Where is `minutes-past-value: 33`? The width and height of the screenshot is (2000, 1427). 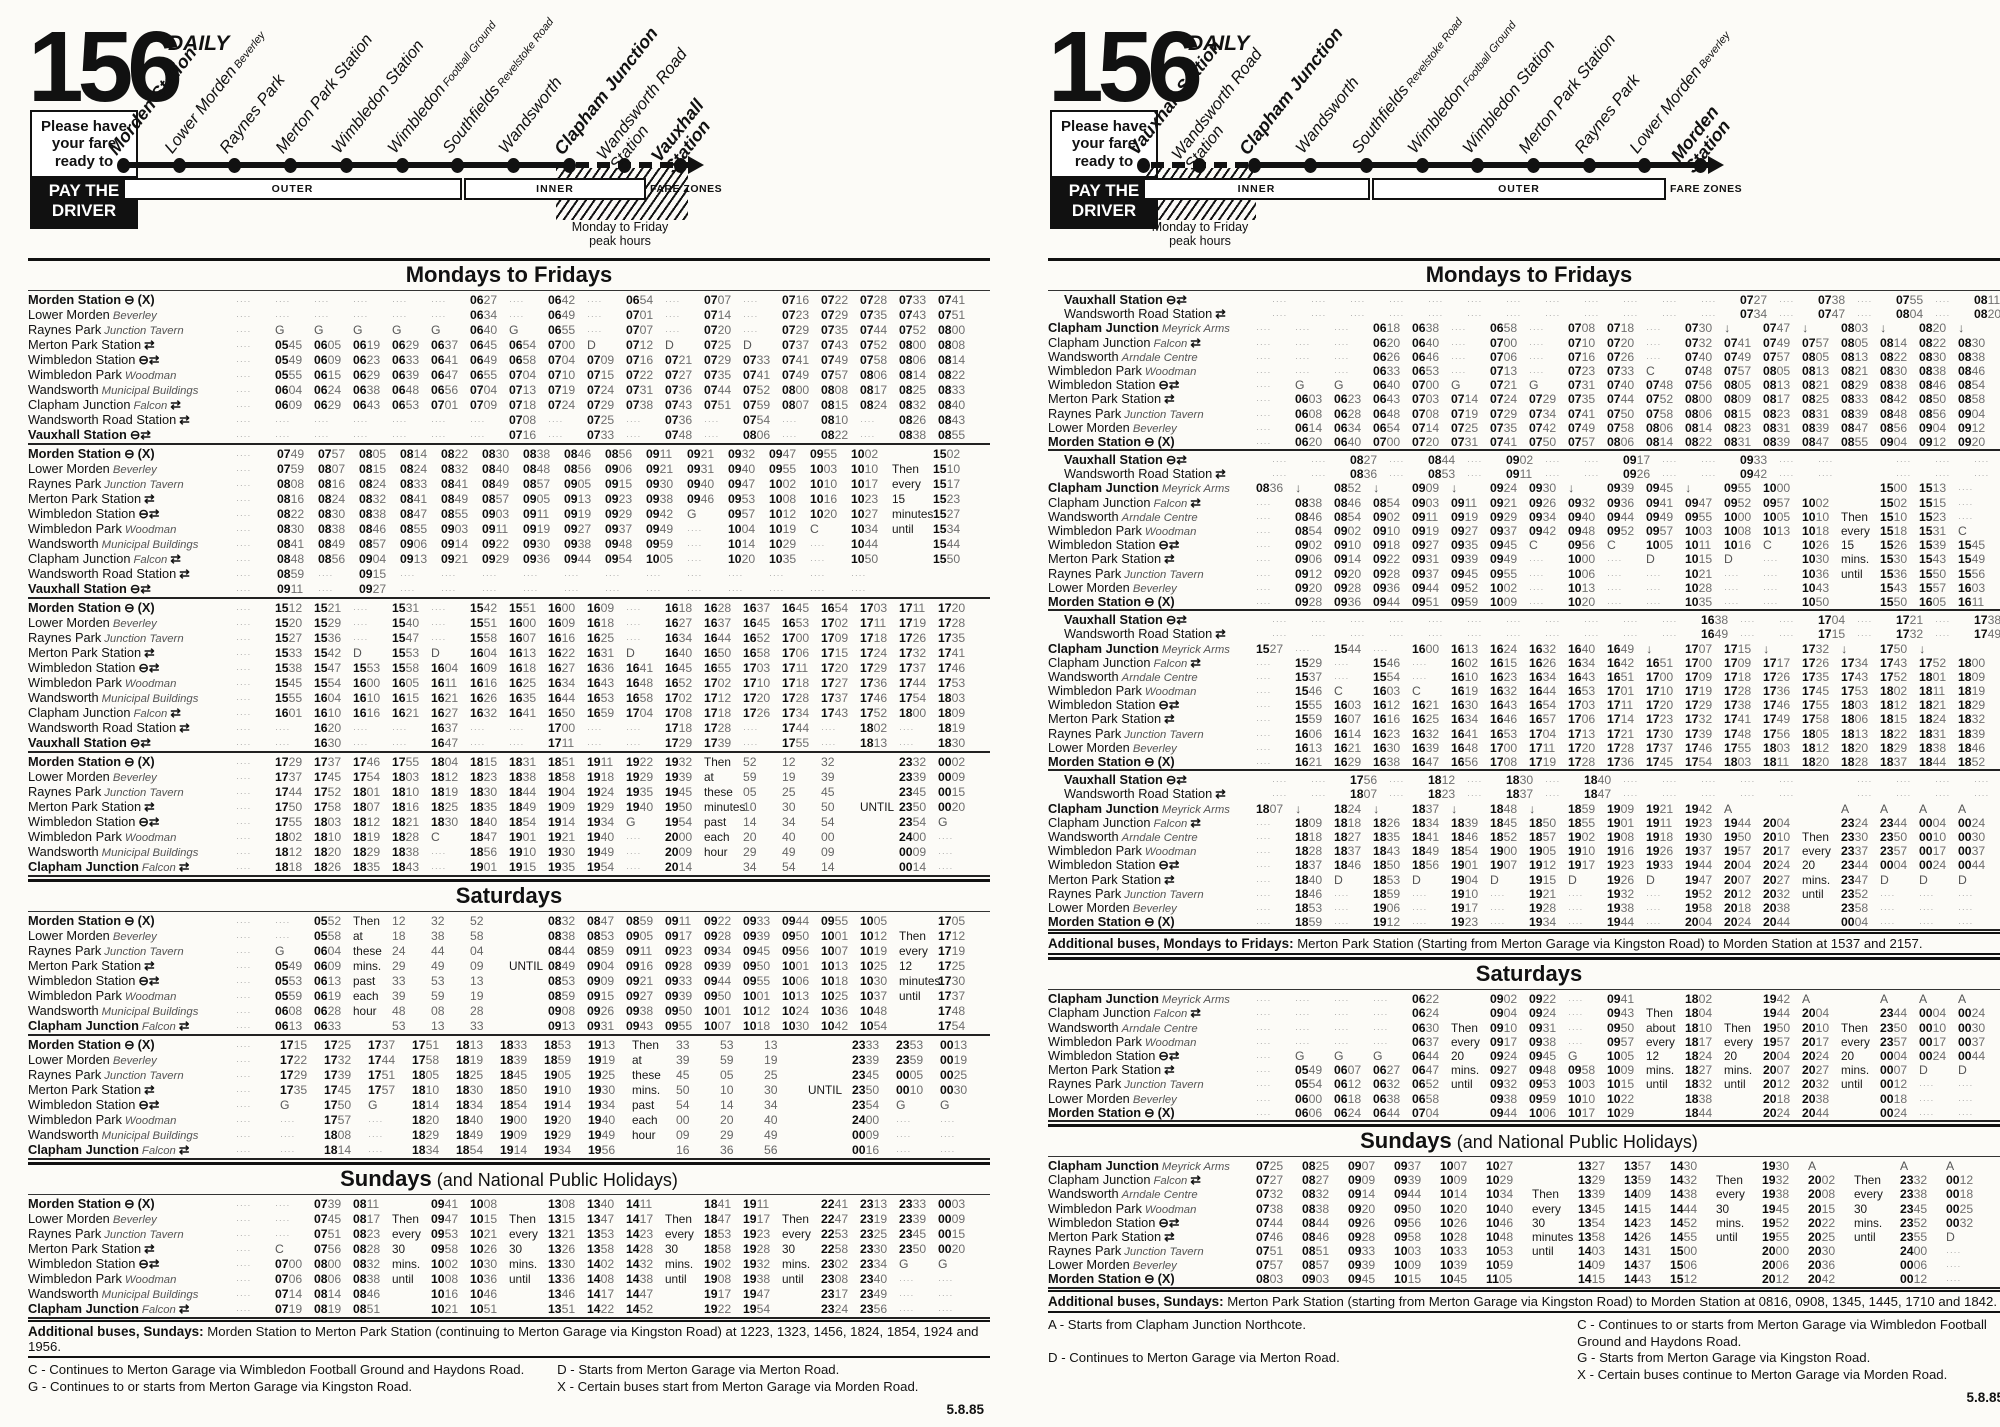 minutes-past-value: 33 is located at coordinates (683, 1045).